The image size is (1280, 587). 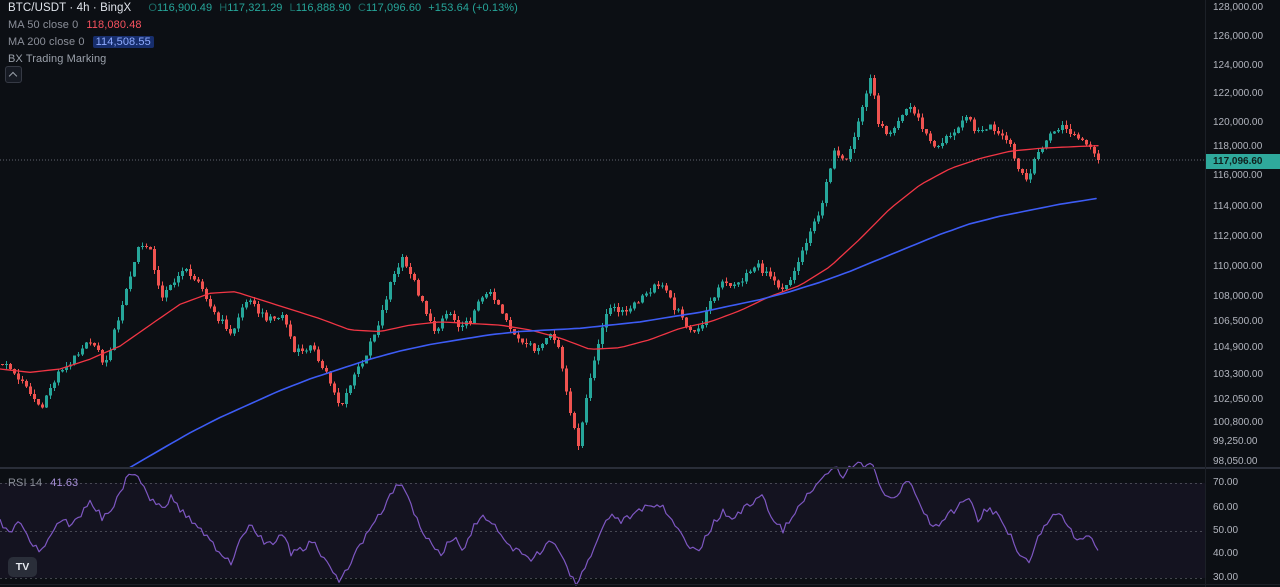 What do you see at coordinates (81, 42) in the screenshot?
I see `ma200-legend-row: MA 200 close 0 114,508.55` at bounding box center [81, 42].